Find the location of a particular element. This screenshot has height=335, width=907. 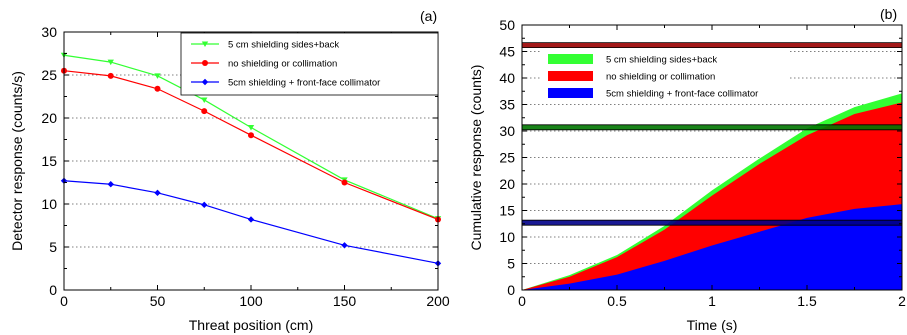

x-tick-label: 1.5 is located at coordinates (807, 301).